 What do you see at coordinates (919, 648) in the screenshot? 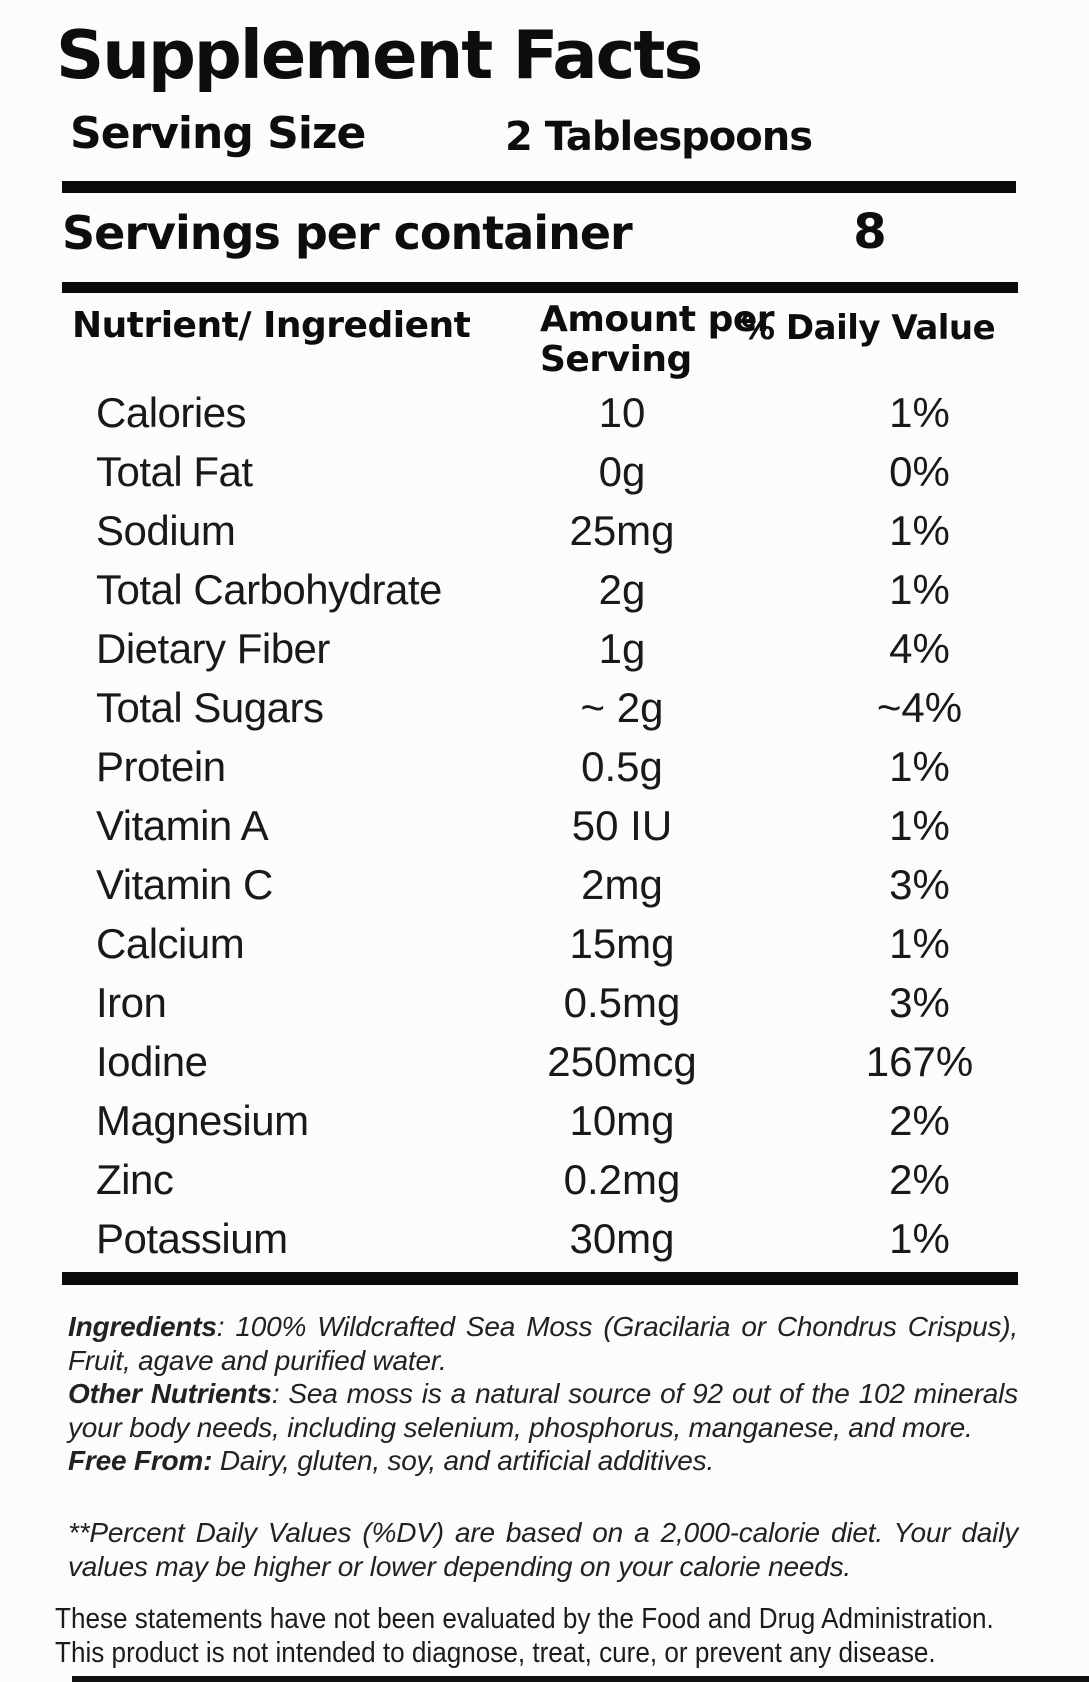
I see `daily-value: 4%` at bounding box center [919, 648].